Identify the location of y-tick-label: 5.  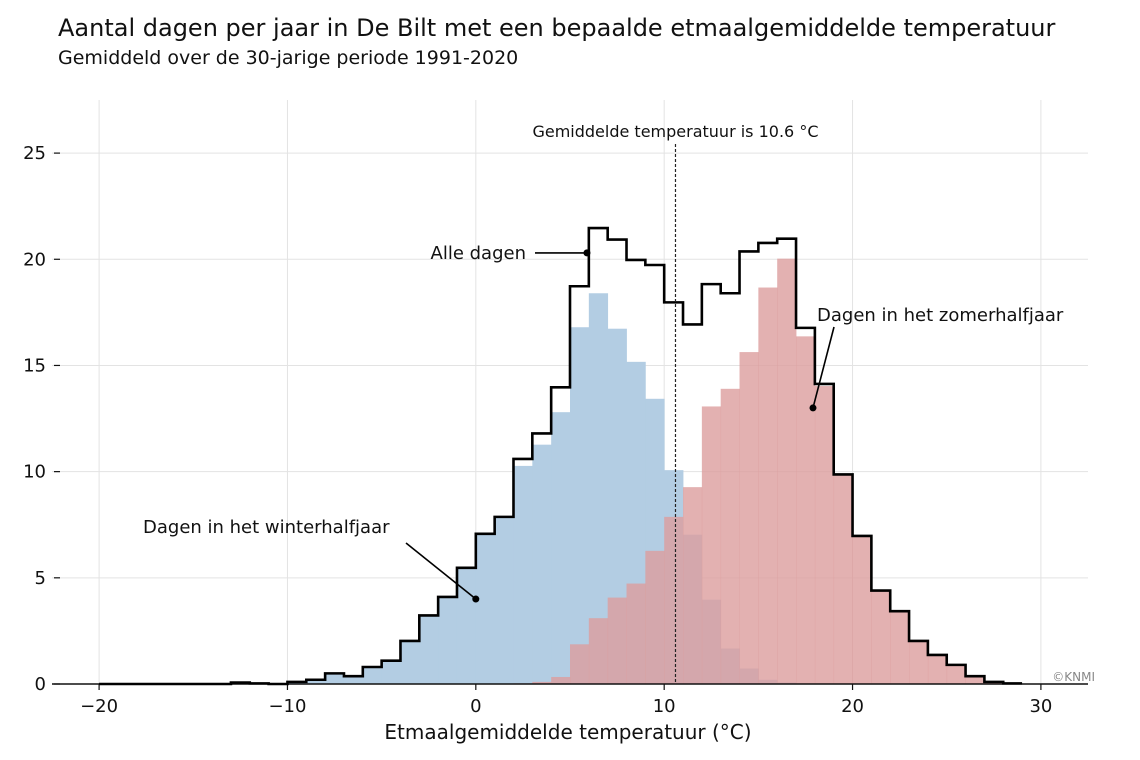
(40, 578).